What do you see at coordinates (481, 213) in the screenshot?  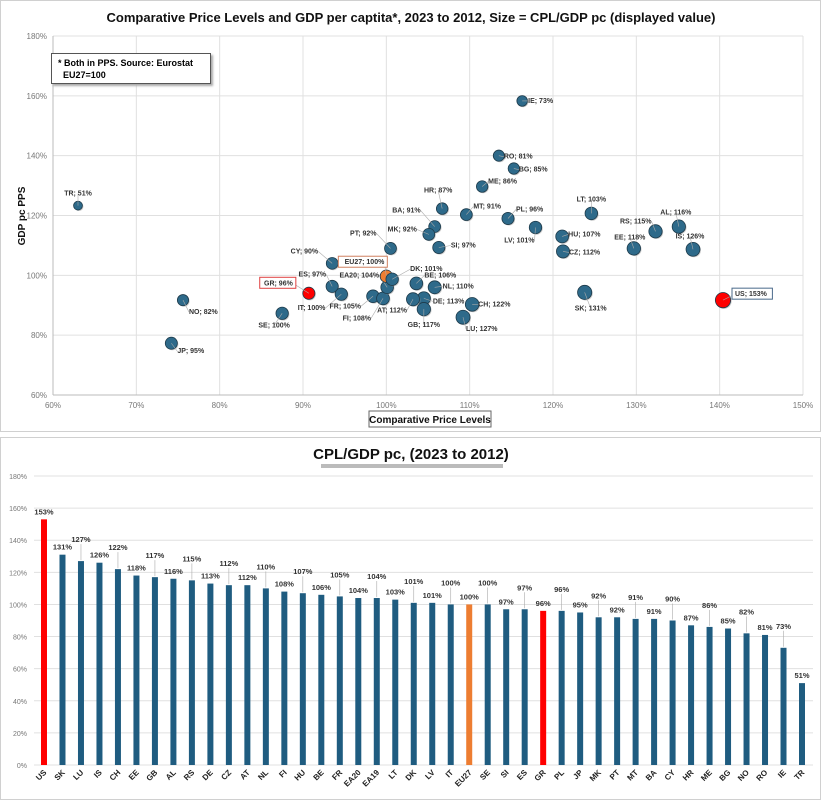 I see `data-point-mt: MT; 91%` at bounding box center [481, 213].